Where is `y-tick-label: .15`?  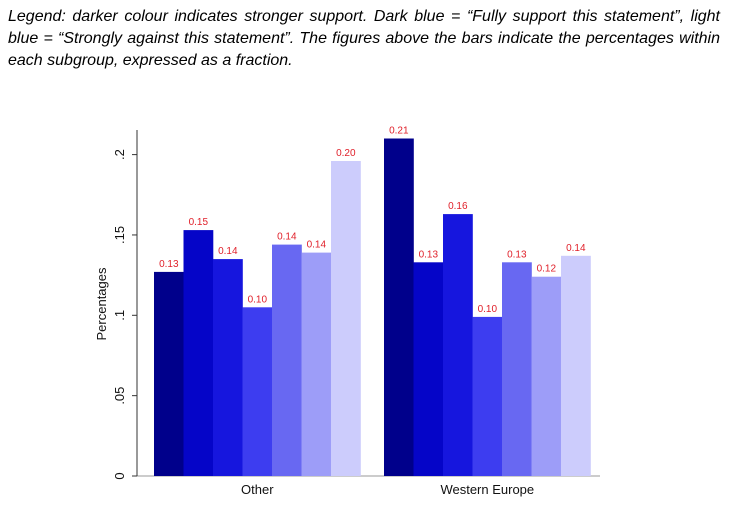
y-tick-label: .15 is located at coordinates (119, 235).